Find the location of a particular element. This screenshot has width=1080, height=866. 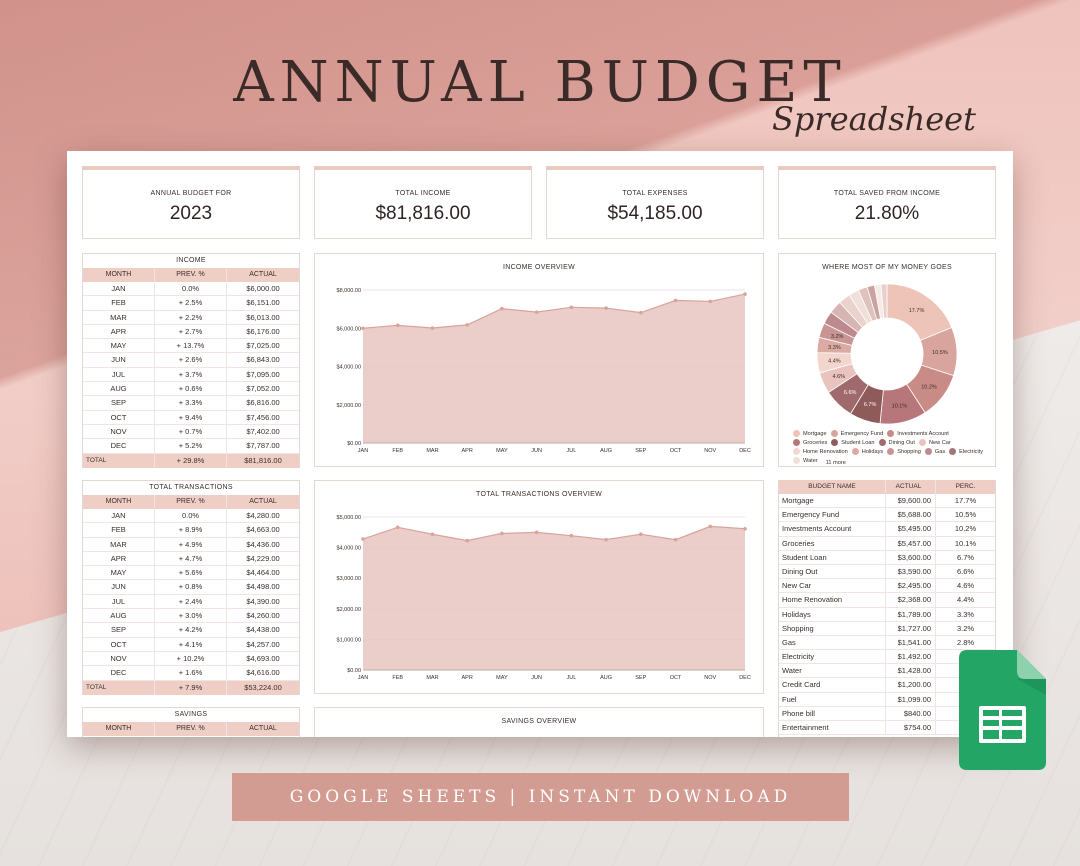

savings-table: SAVINGS MONTH PREV. % ACTUAL is located at coordinates (191, 722).